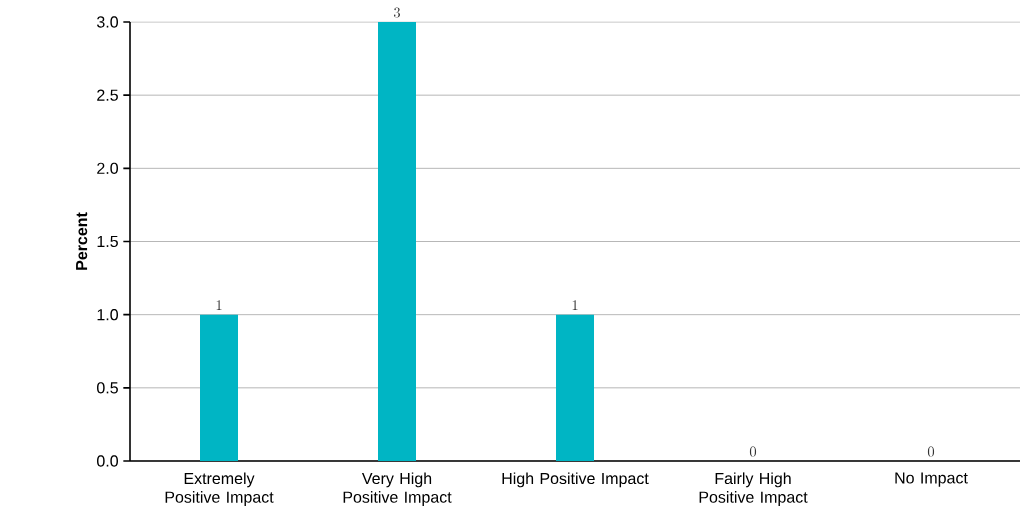 This screenshot has height=525, width=1020. What do you see at coordinates (108, 315) in the screenshot?
I see `y-tick-label: 1.0` at bounding box center [108, 315].